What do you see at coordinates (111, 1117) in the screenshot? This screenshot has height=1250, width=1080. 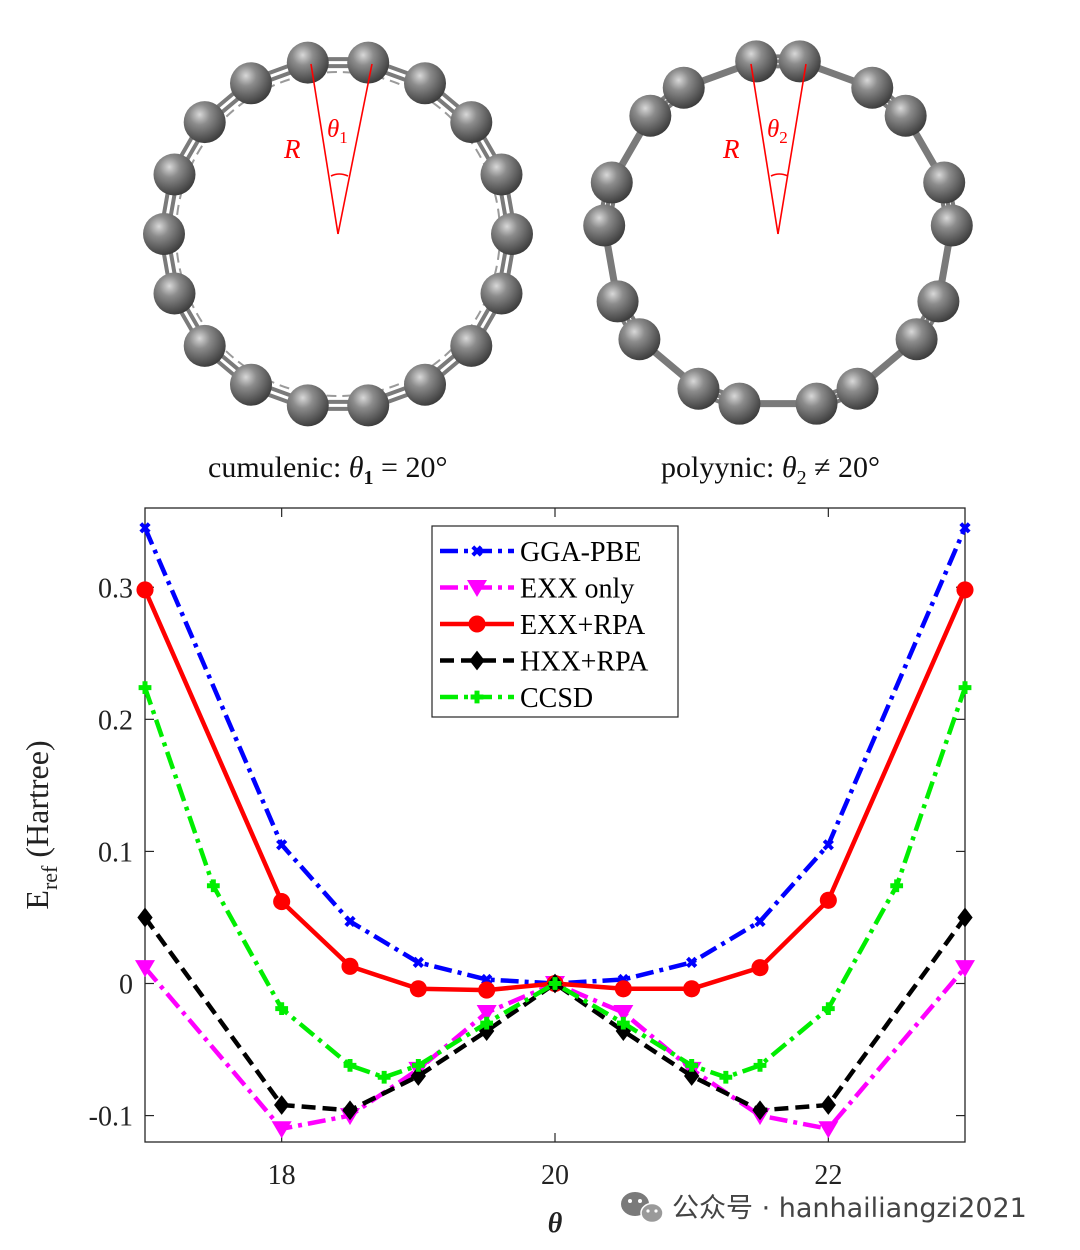 I see `y-tick-label: -0.1` at bounding box center [111, 1117].